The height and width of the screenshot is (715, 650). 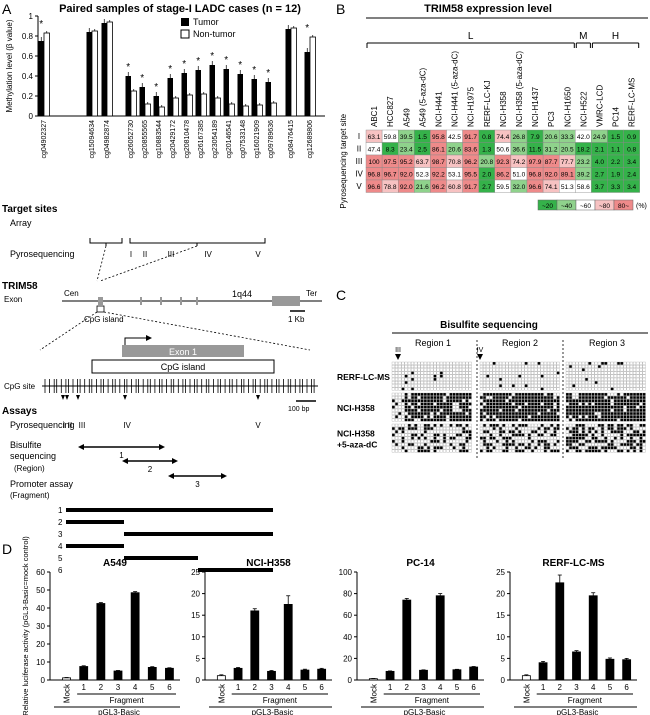 What do you see at coordinates (127, 425) in the screenshot?
I see `pyro-numeral: IV` at bounding box center [127, 425].